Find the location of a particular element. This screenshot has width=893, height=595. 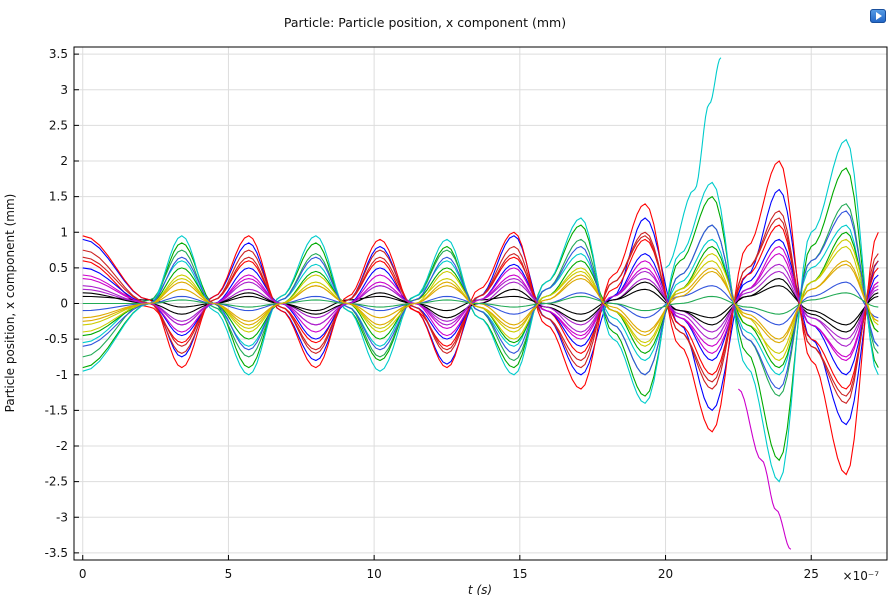

y-tick-label: 2 is located at coordinates (64, 161).